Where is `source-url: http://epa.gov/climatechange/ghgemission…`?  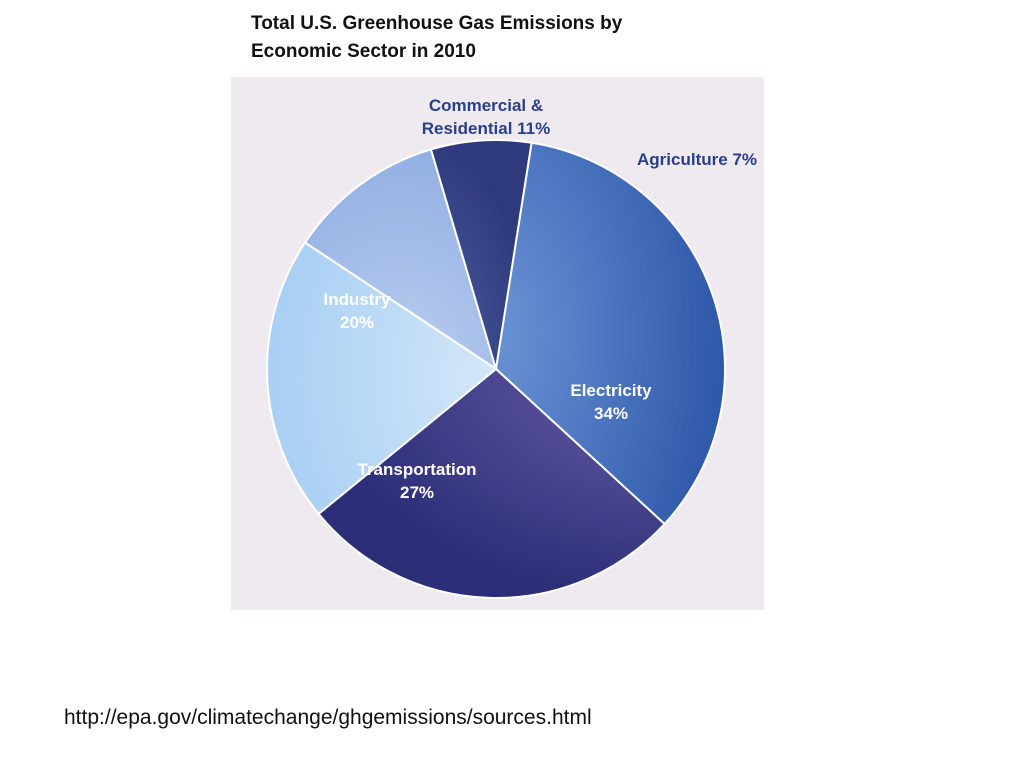
source-url: http://epa.gov/climatechange/ghgemission… is located at coordinates (328, 717).